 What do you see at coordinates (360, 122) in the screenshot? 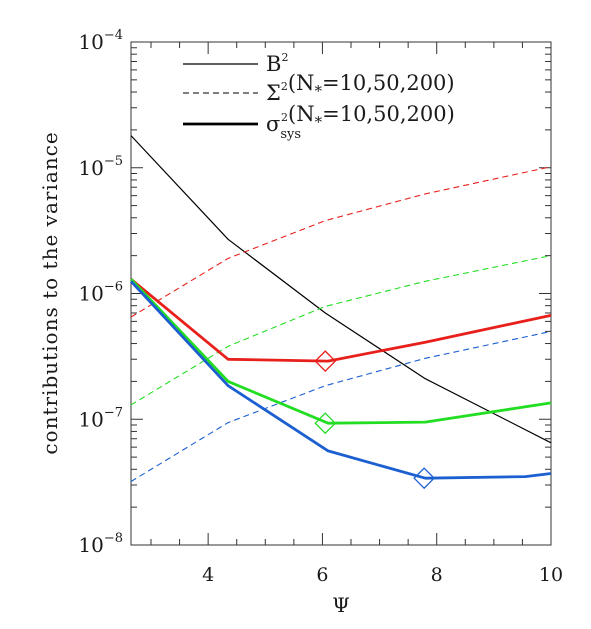
I see `legend-label: σsys2(N*=10,50,200)` at bounding box center [360, 122].